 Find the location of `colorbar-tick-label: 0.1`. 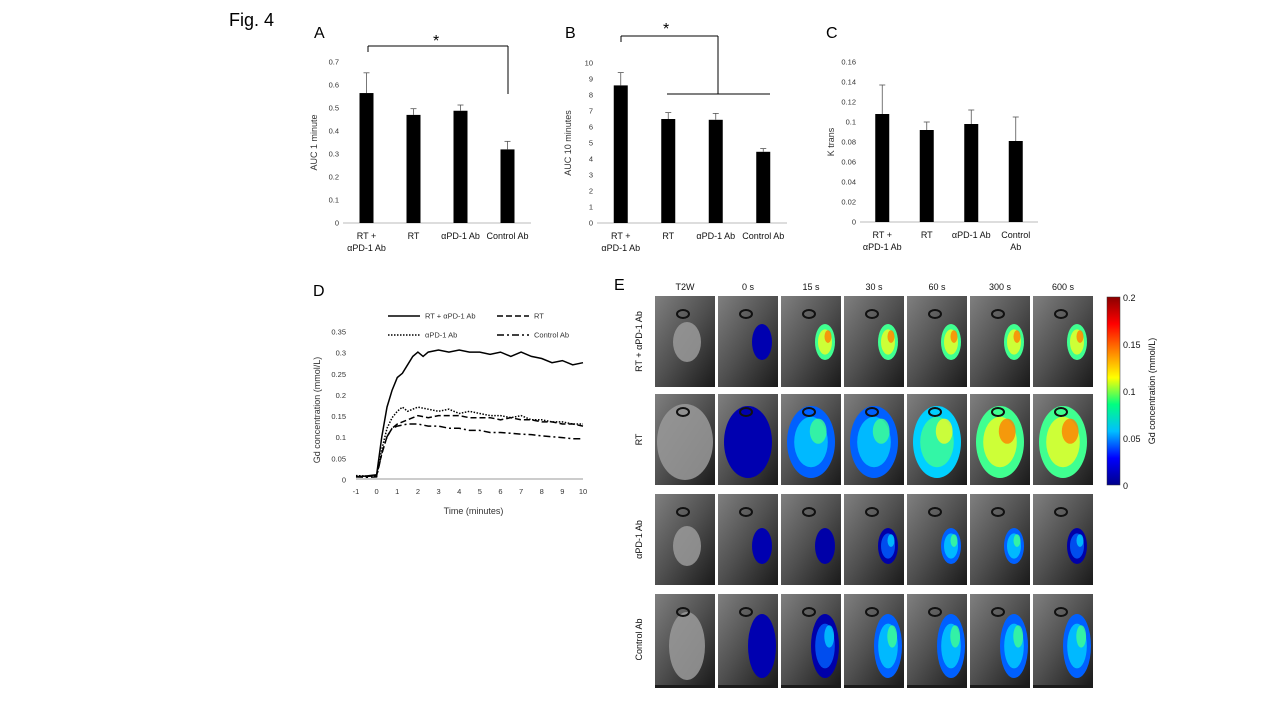

colorbar-tick-label: 0.1 is located at coordinates (1129, 392).